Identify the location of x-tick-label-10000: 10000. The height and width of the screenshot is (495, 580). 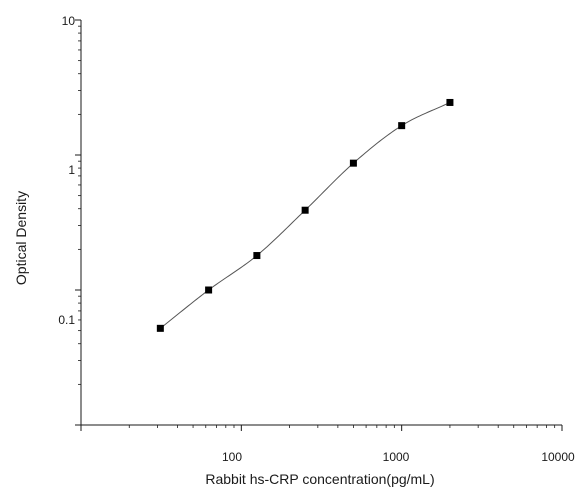
(558, 457).